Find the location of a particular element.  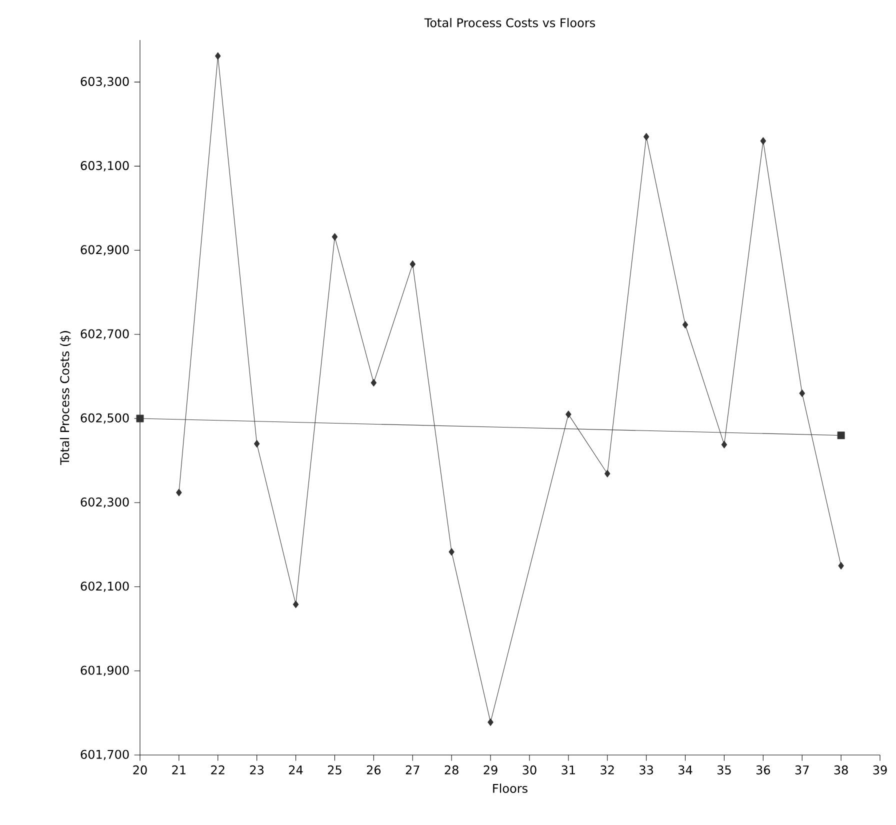

x-tick-label: 20 is located at coordinates (140, 769).